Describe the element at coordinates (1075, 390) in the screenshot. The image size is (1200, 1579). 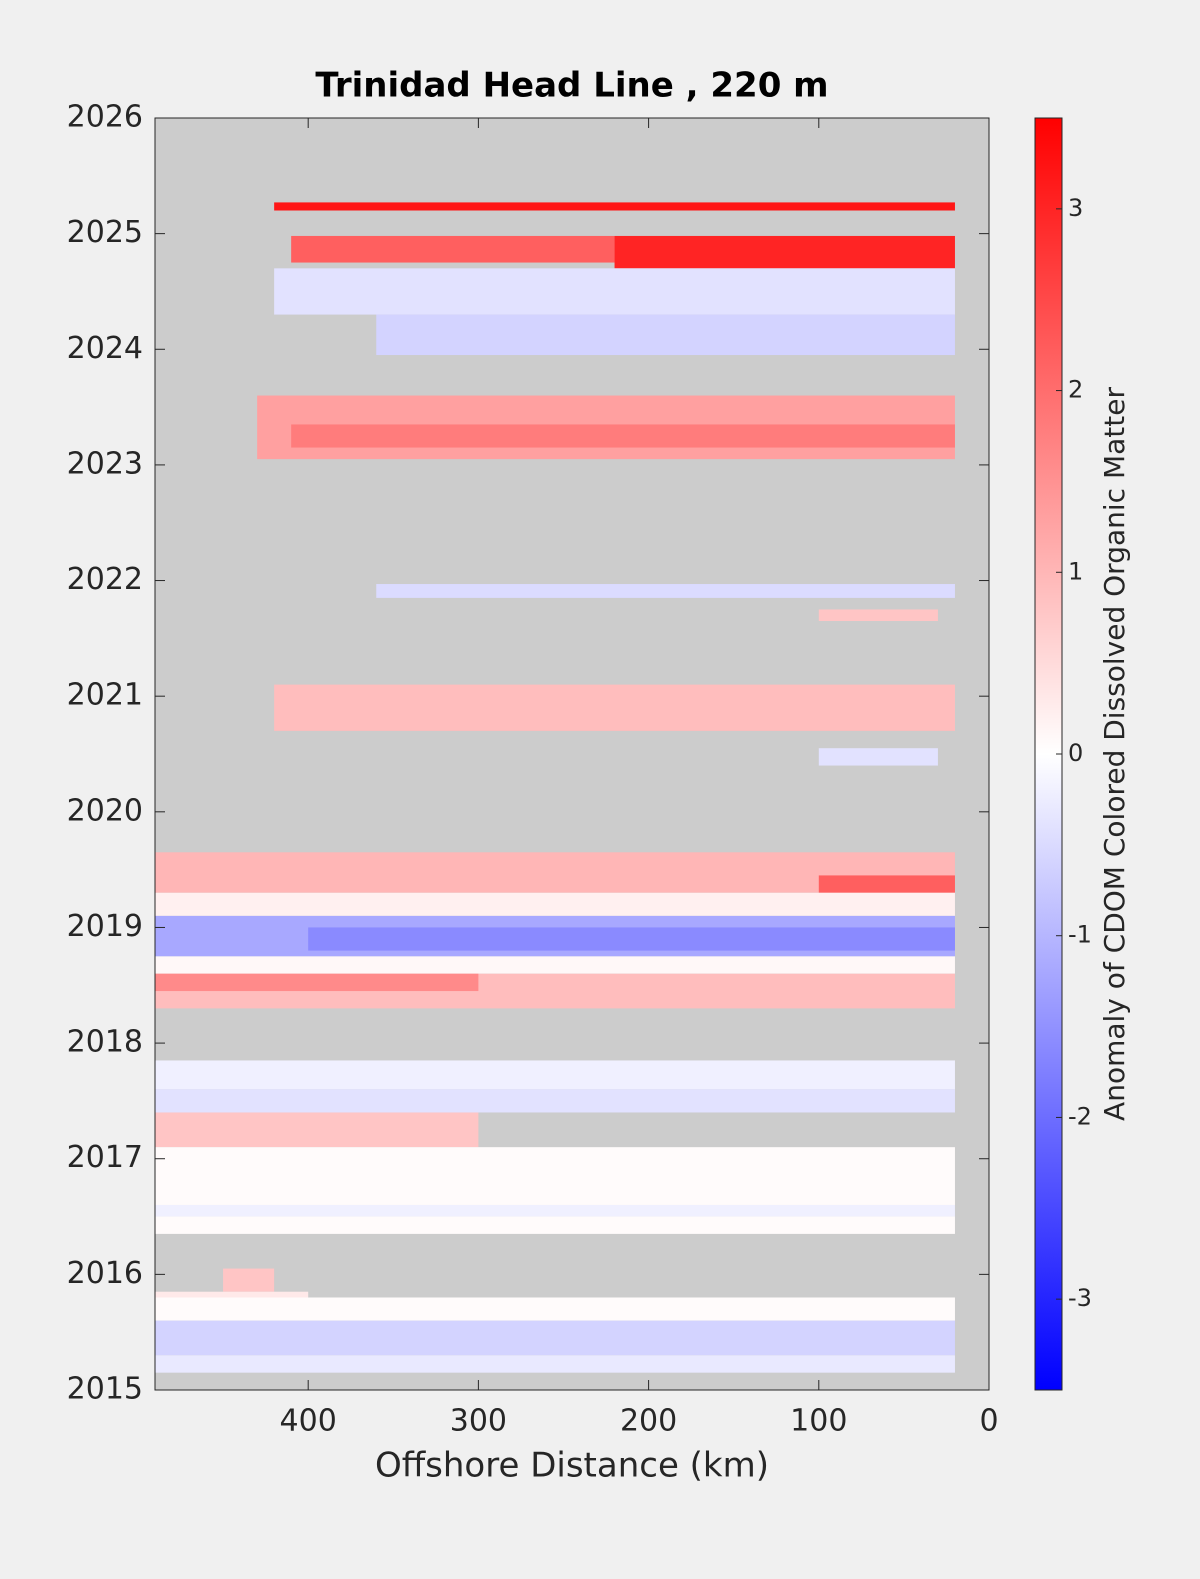
I see `colorbar-tick-label: 2` at that location.